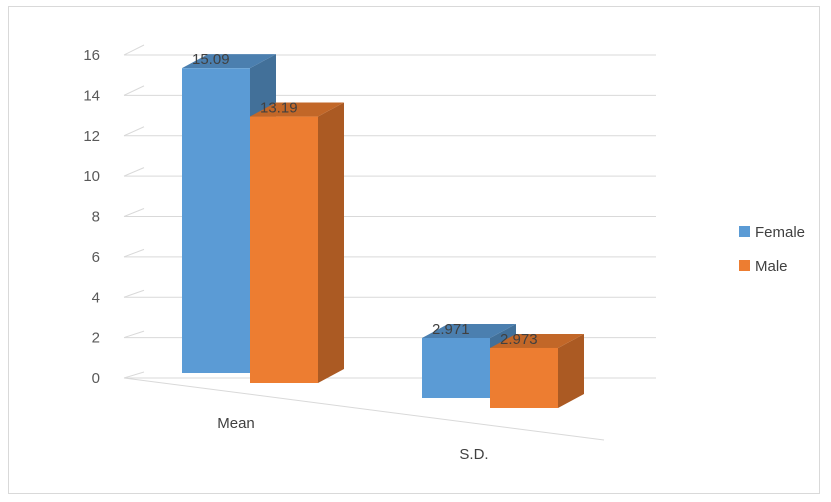  I want to click on y-tick-label: 6, so click(96, 257).